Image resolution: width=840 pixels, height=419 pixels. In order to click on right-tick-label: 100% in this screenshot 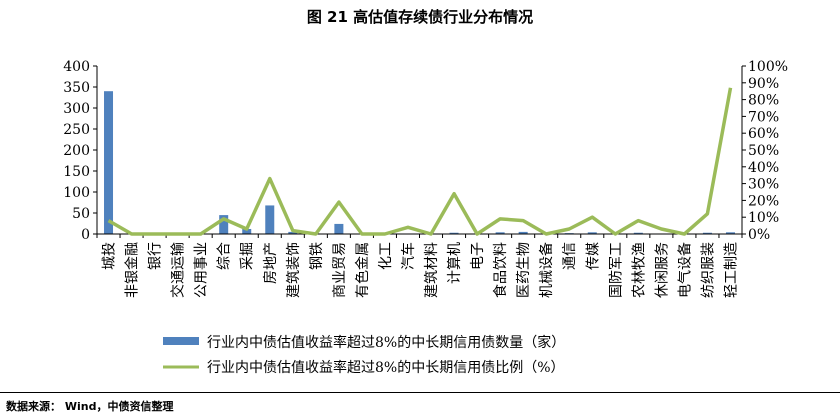, I will do `click(768, 67)`.